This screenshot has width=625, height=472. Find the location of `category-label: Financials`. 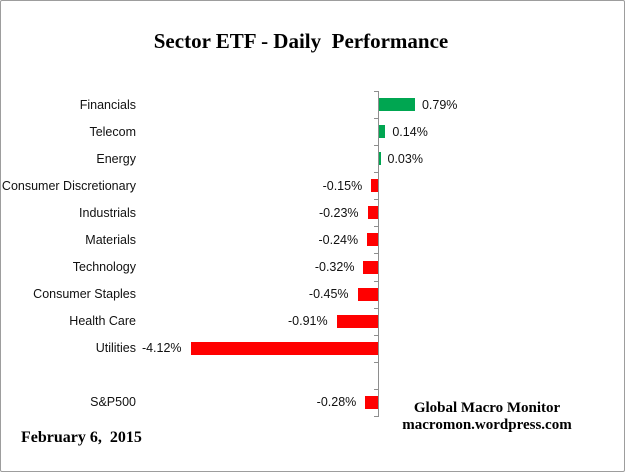

category-label: Financials is located at coordinates (107, 104).